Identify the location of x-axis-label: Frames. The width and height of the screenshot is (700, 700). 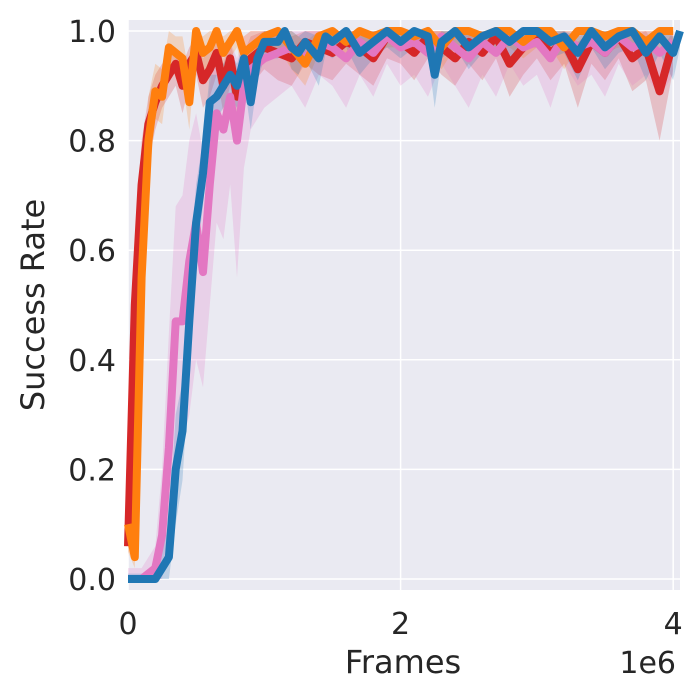
(403, 662).